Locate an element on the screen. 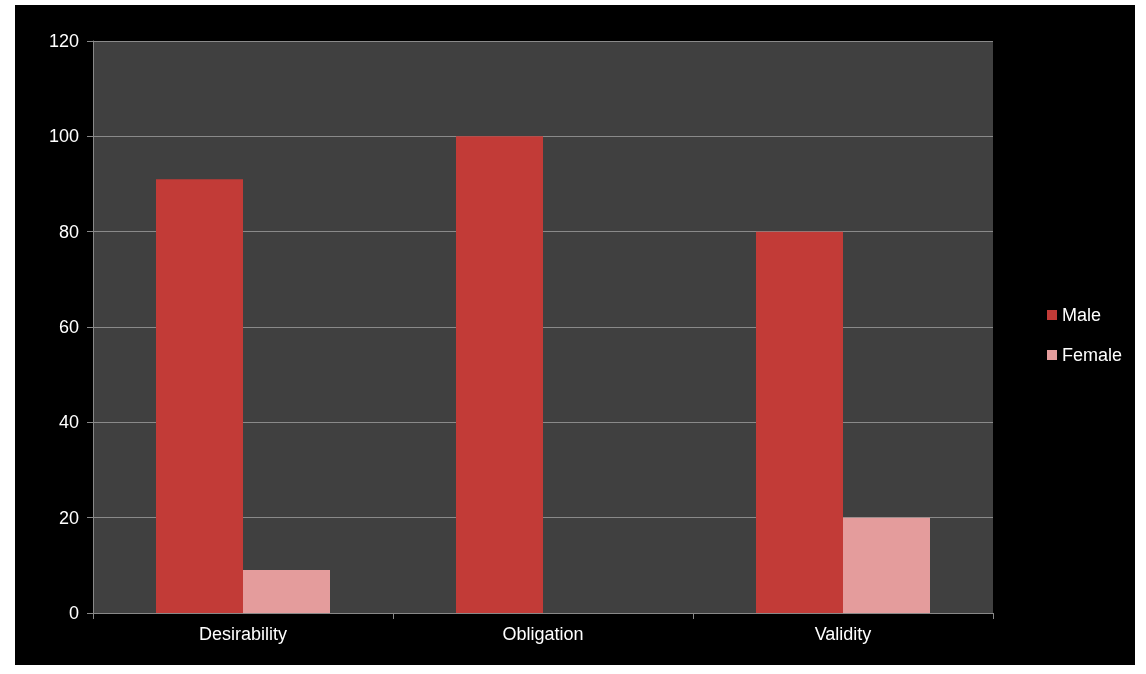  y-tick-label: 60 is located at coordinates (68, 327).